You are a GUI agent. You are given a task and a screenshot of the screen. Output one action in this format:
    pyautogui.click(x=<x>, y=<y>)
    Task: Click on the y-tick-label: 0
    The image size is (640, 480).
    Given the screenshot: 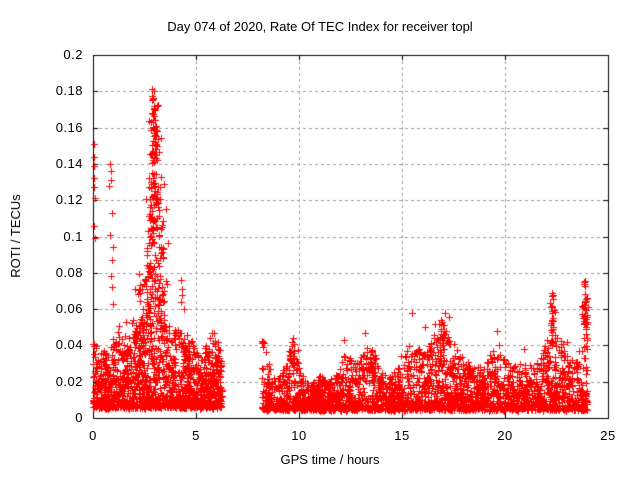 What is the action you would take?
    pyautogui.click(x=79, y=417)
    